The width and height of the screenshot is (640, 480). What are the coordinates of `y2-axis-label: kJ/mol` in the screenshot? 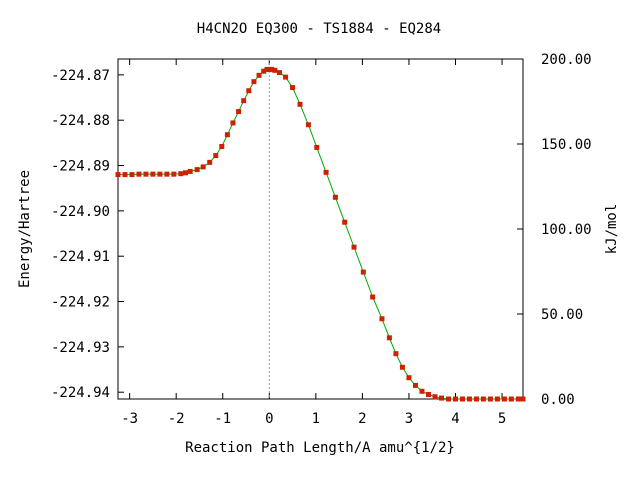 It's located at (612, 229).